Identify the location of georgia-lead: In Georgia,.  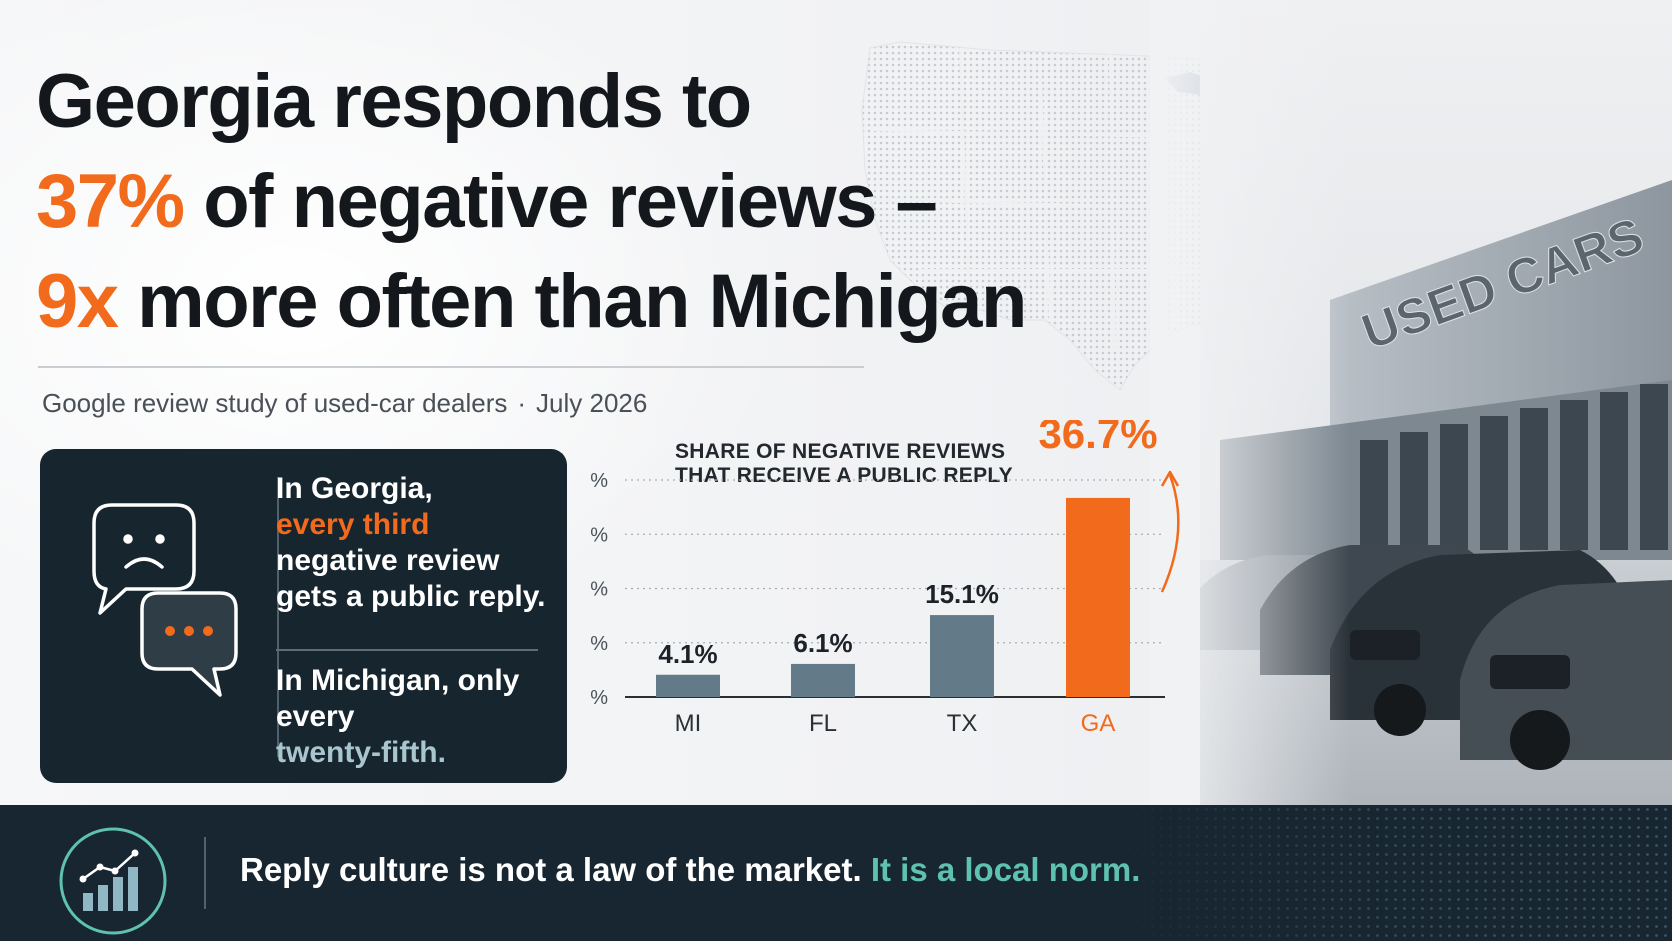
(354, 488).